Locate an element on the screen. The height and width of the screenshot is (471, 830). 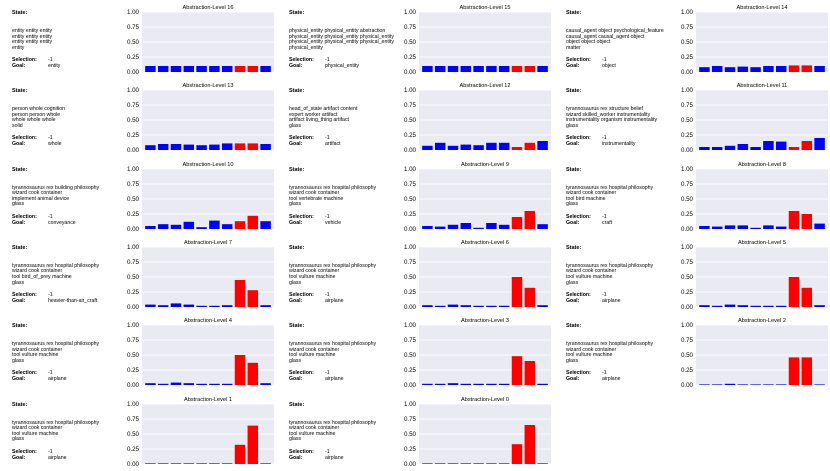
chart-title: Abstraction-Level 12 is located at coordinates (485, 86).